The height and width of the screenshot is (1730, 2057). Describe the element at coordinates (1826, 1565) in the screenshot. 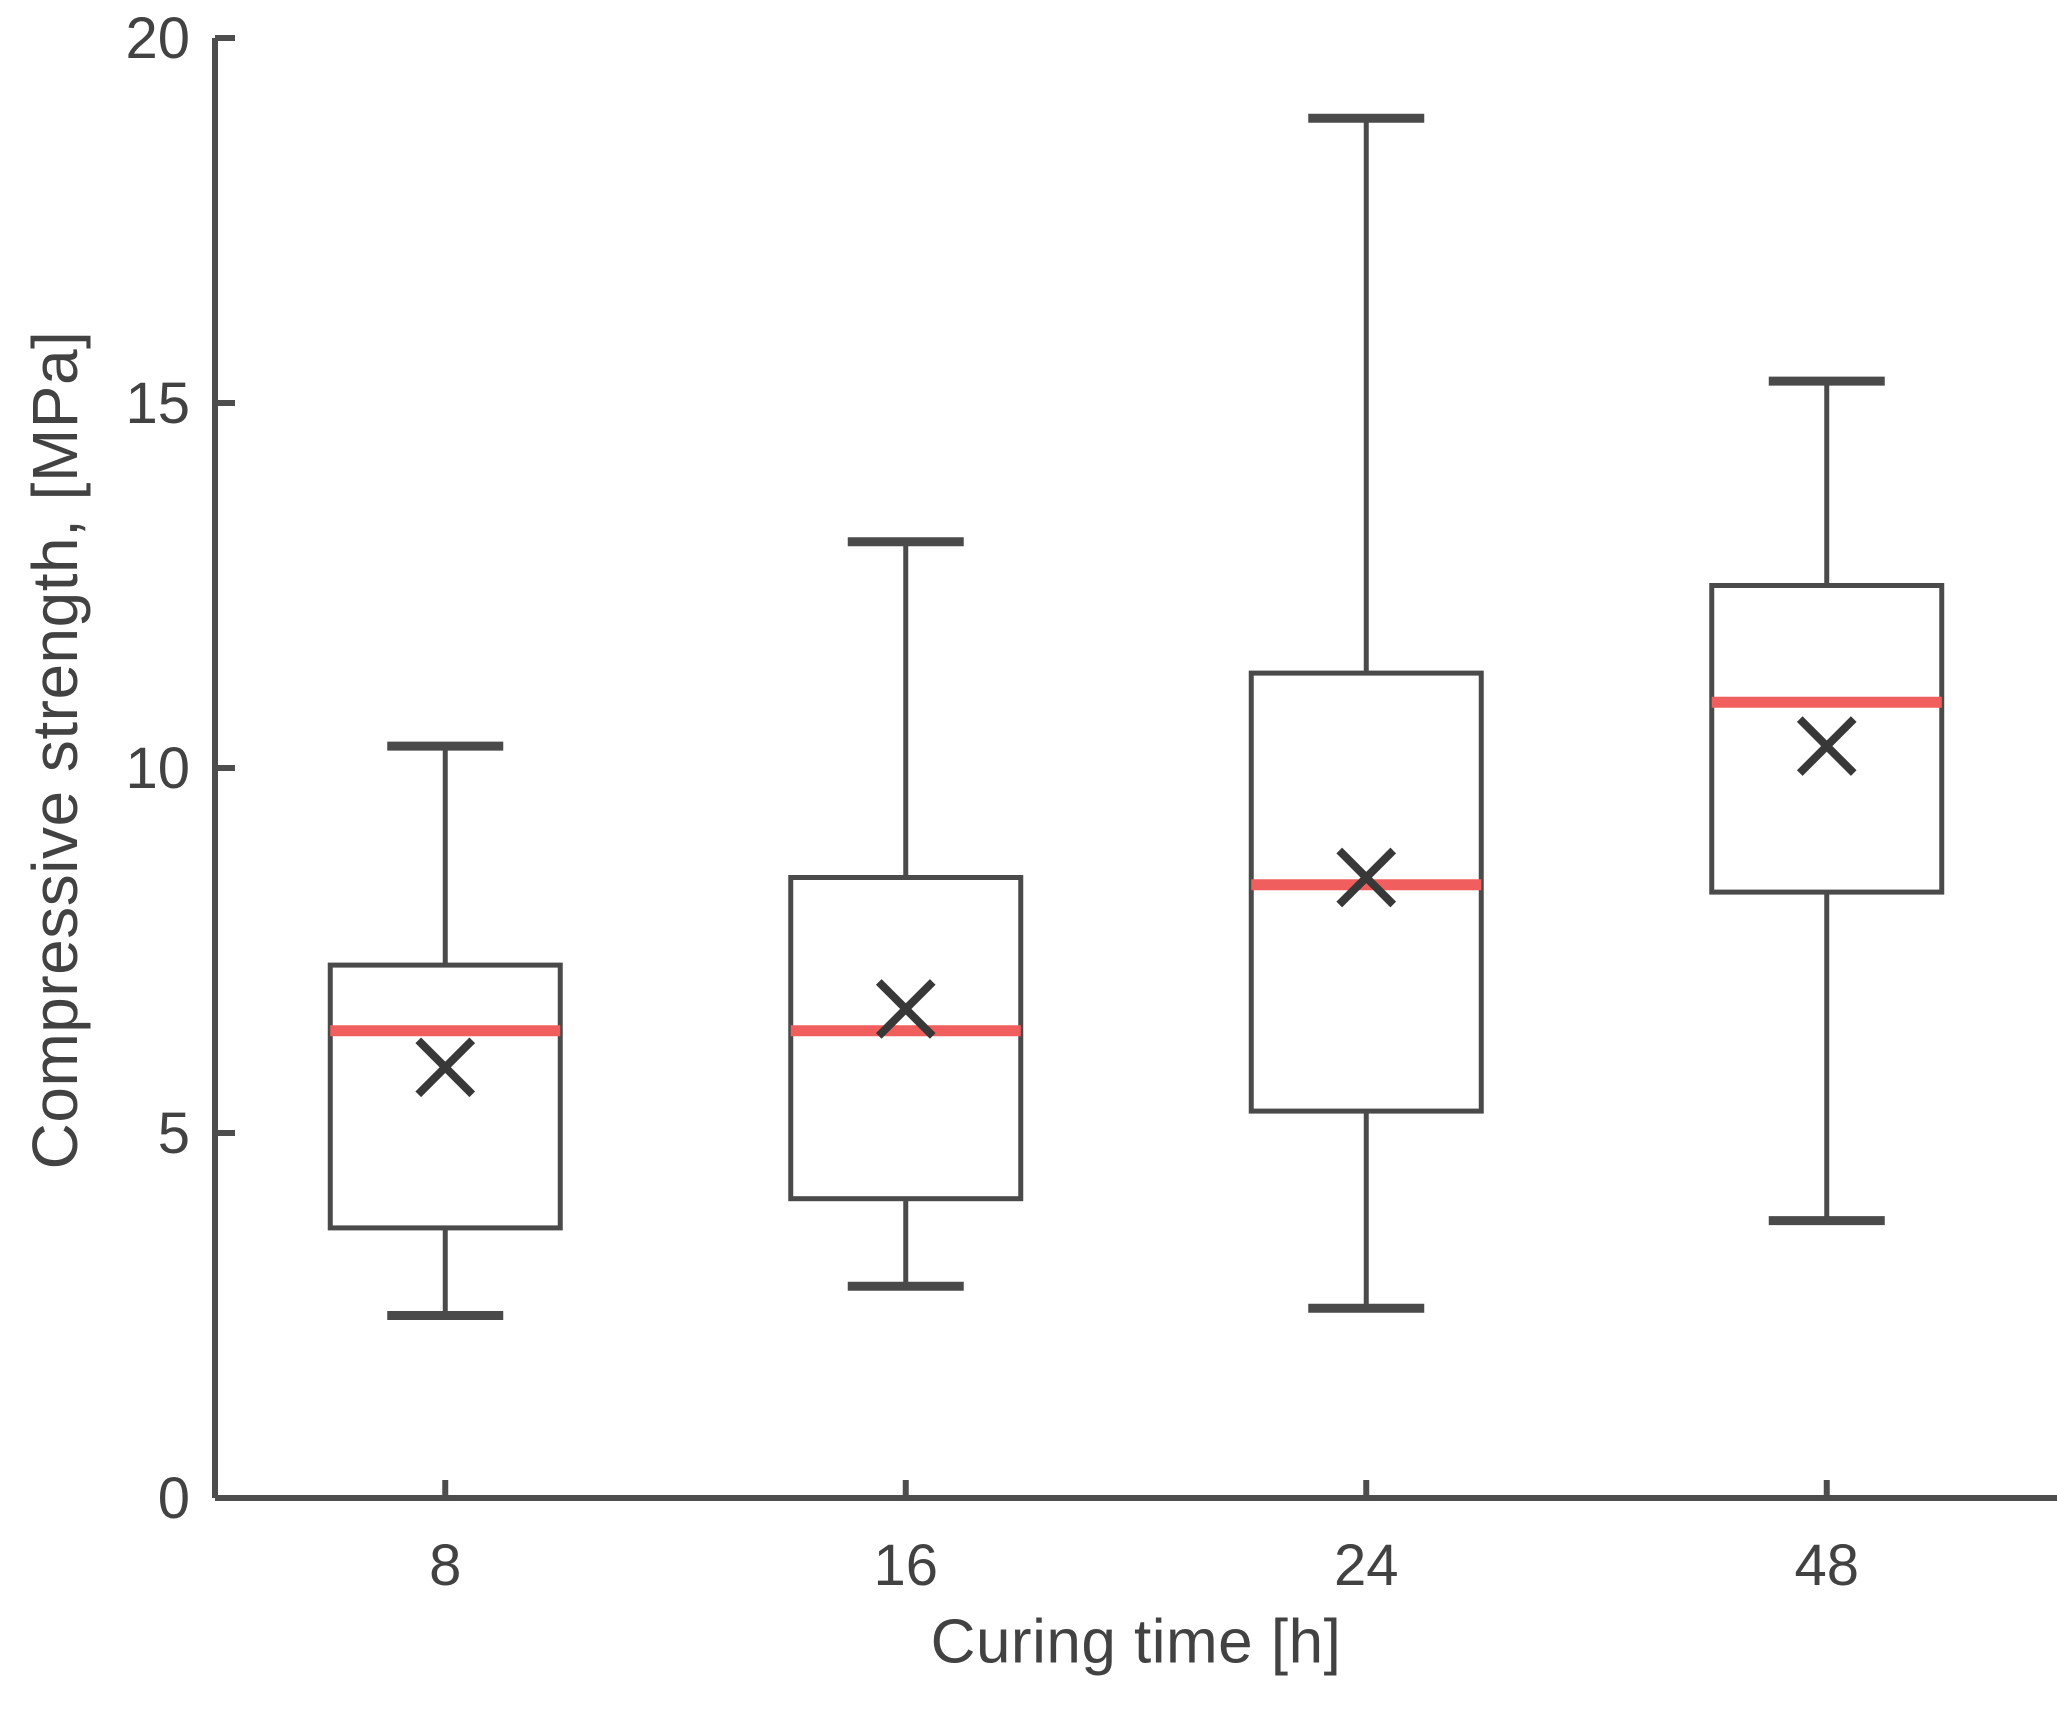

I see `x-tick-label-48: 48` at that location.